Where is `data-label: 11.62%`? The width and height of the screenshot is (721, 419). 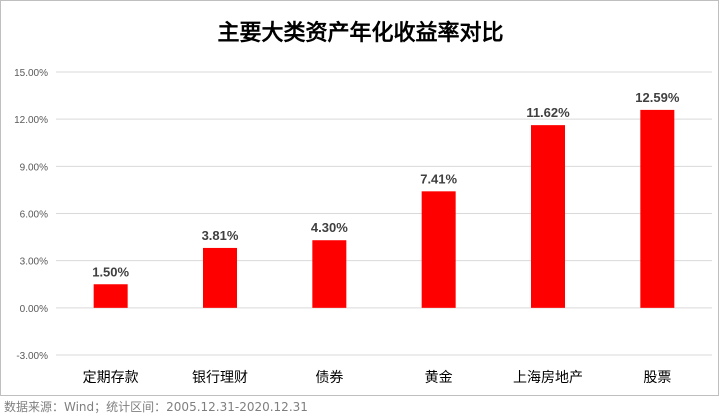
data-label: 11.62% is located at coordinates (548, 112).